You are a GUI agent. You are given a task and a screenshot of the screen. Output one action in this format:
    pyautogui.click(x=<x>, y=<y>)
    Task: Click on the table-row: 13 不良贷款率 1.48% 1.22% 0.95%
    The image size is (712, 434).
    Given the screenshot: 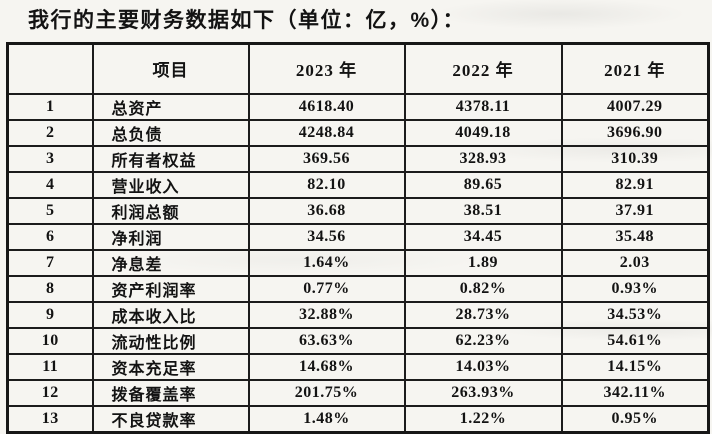 What is the action you would take?
    pyautogui.click(x=358, y=418)
    